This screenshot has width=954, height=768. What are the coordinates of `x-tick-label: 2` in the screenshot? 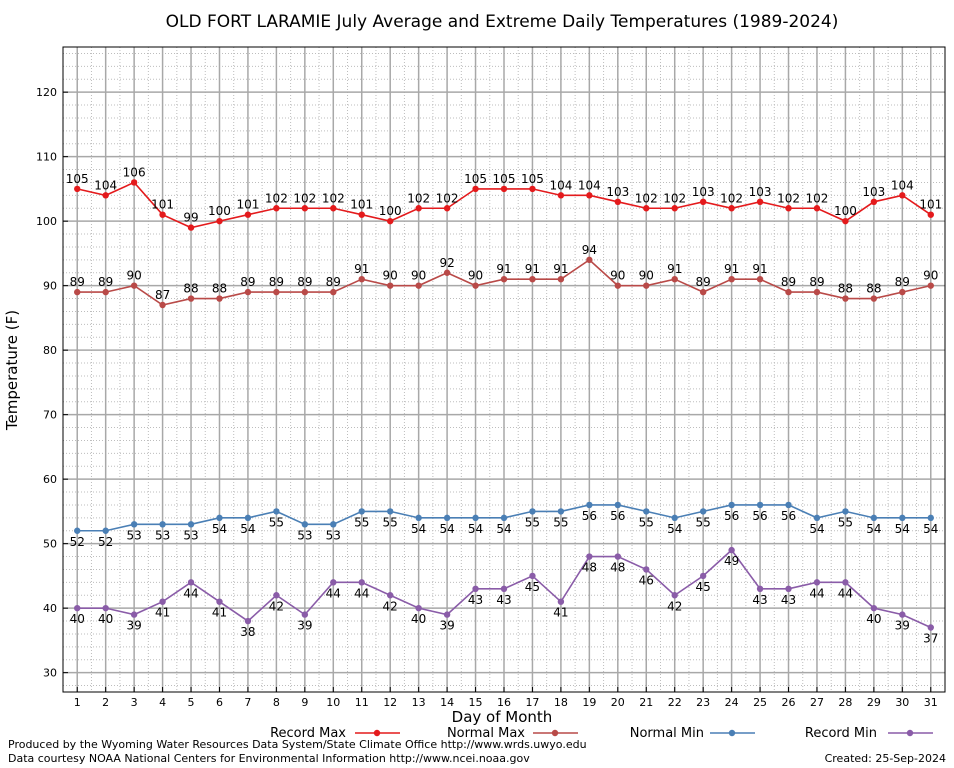 It's located at (105, 702).